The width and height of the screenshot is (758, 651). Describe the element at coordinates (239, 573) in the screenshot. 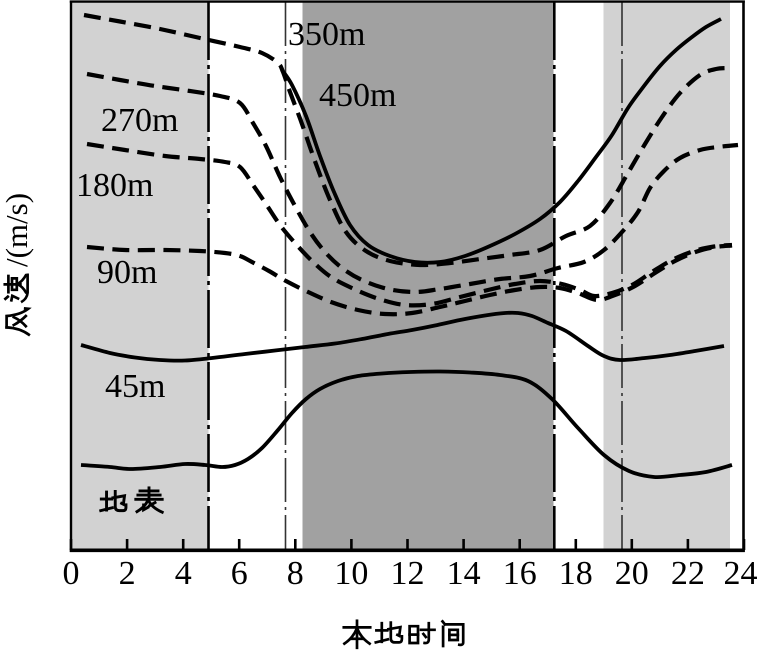

I see `svg-text: 6` at that location.